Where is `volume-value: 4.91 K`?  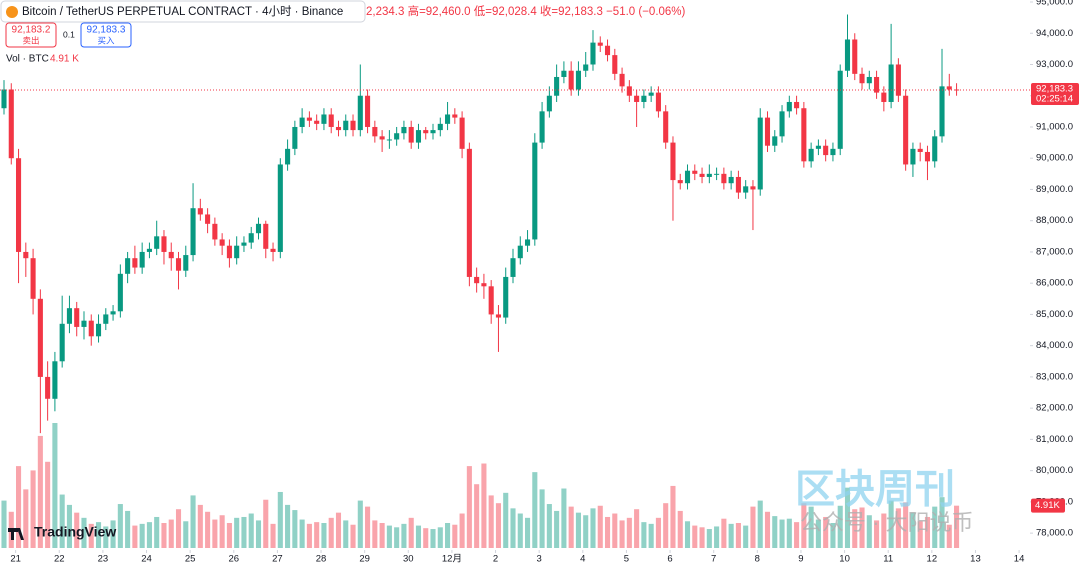
volume-value: 4.91 K is located at coordinates (64, 59).